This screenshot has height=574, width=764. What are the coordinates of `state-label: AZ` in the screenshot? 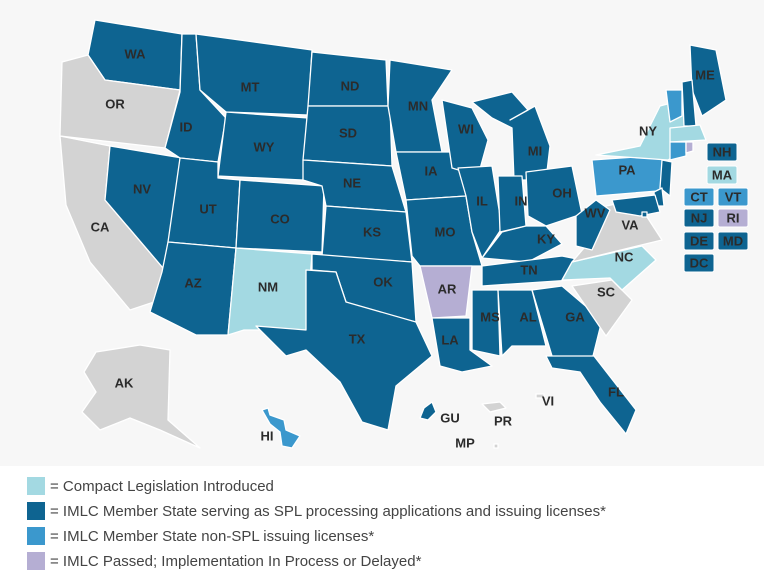 It's located at (192, 282).